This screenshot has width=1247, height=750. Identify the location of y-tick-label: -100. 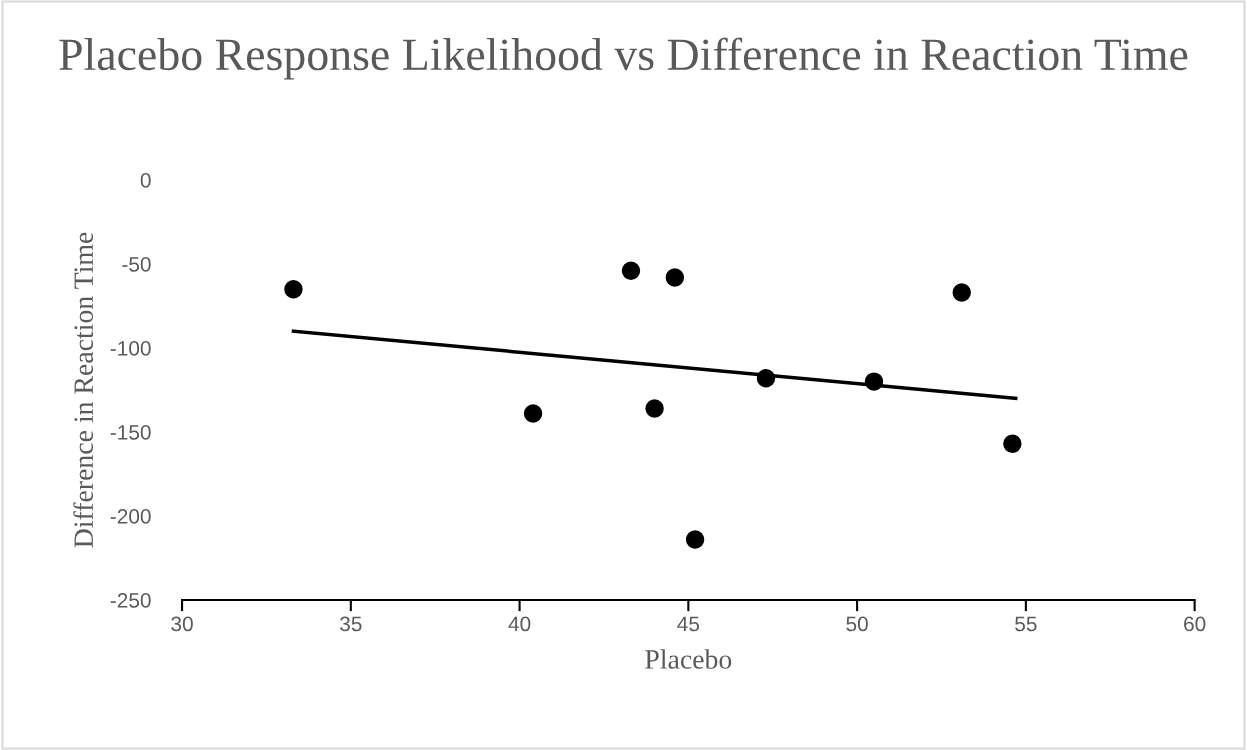
(130, 348).